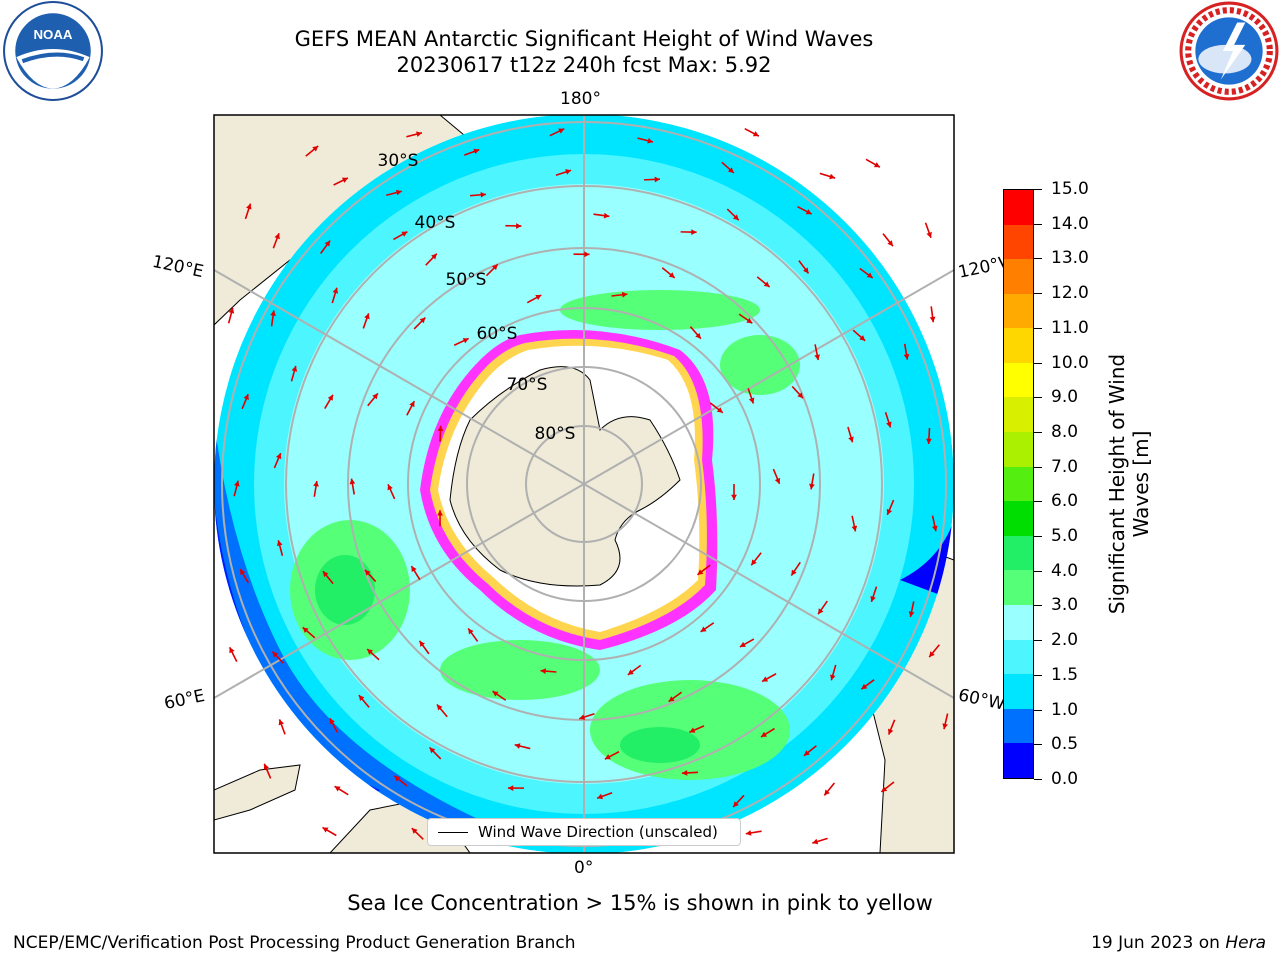 The width and height of the screenshot is (1280, 960). I want to click on noaa-logo: NOAA, so click(53, 51).